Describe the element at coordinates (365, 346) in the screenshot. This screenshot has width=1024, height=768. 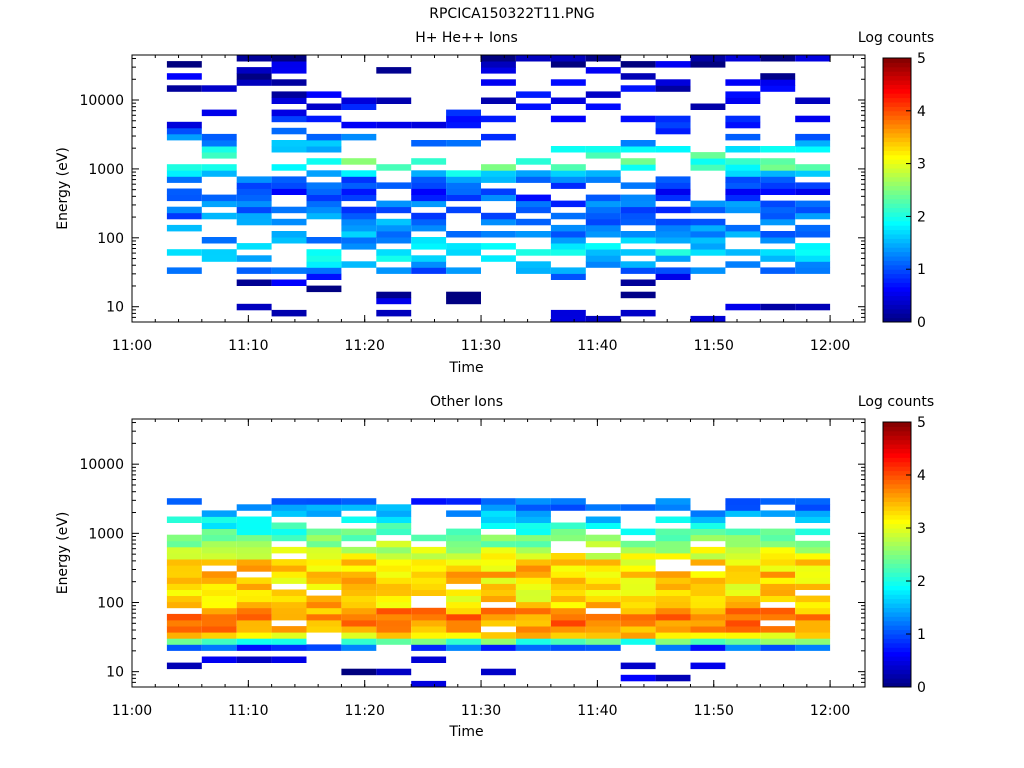
I see `x-tick-label: 11:20` at that location.